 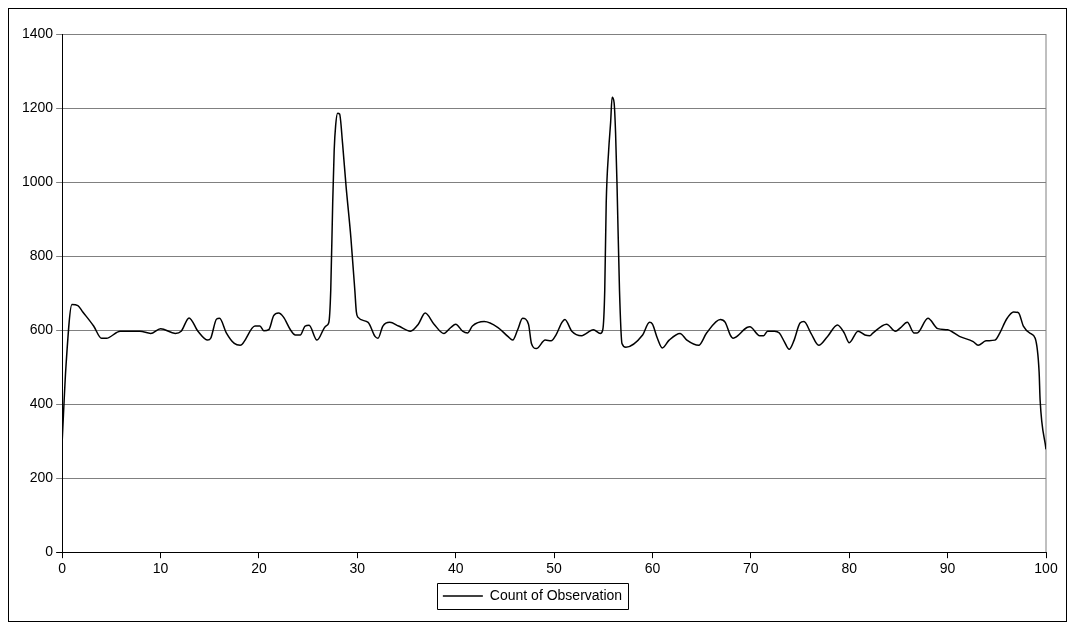 I want to click on x-tick-label: 20, so click(x=259, y=568).